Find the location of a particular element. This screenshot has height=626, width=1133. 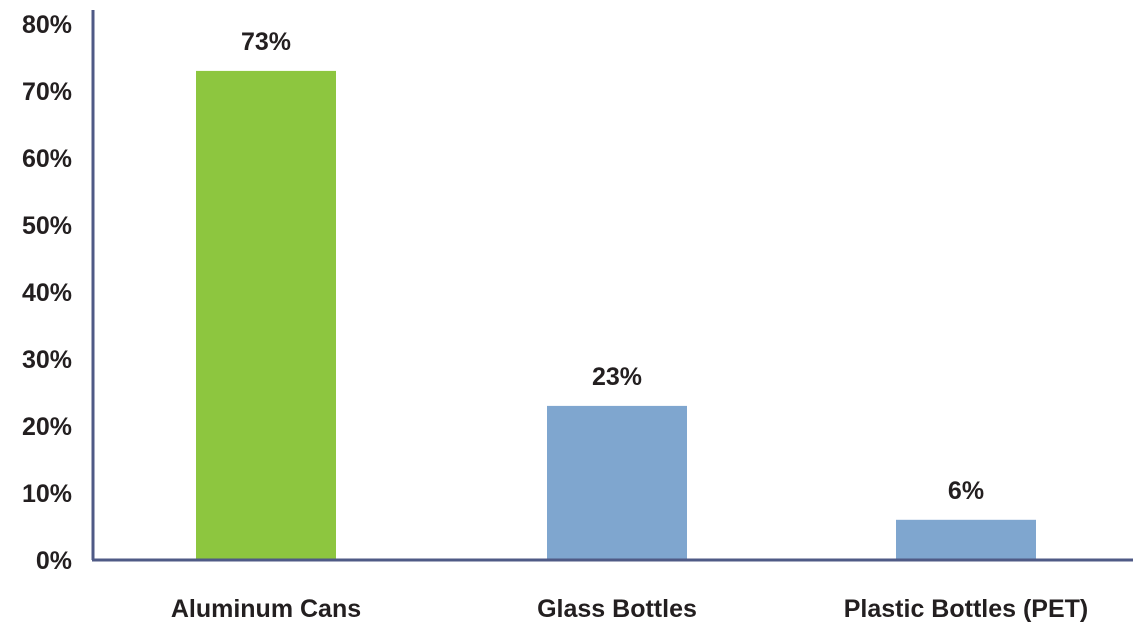

bar-value-label: 73% is located at coordinates (266, 42).